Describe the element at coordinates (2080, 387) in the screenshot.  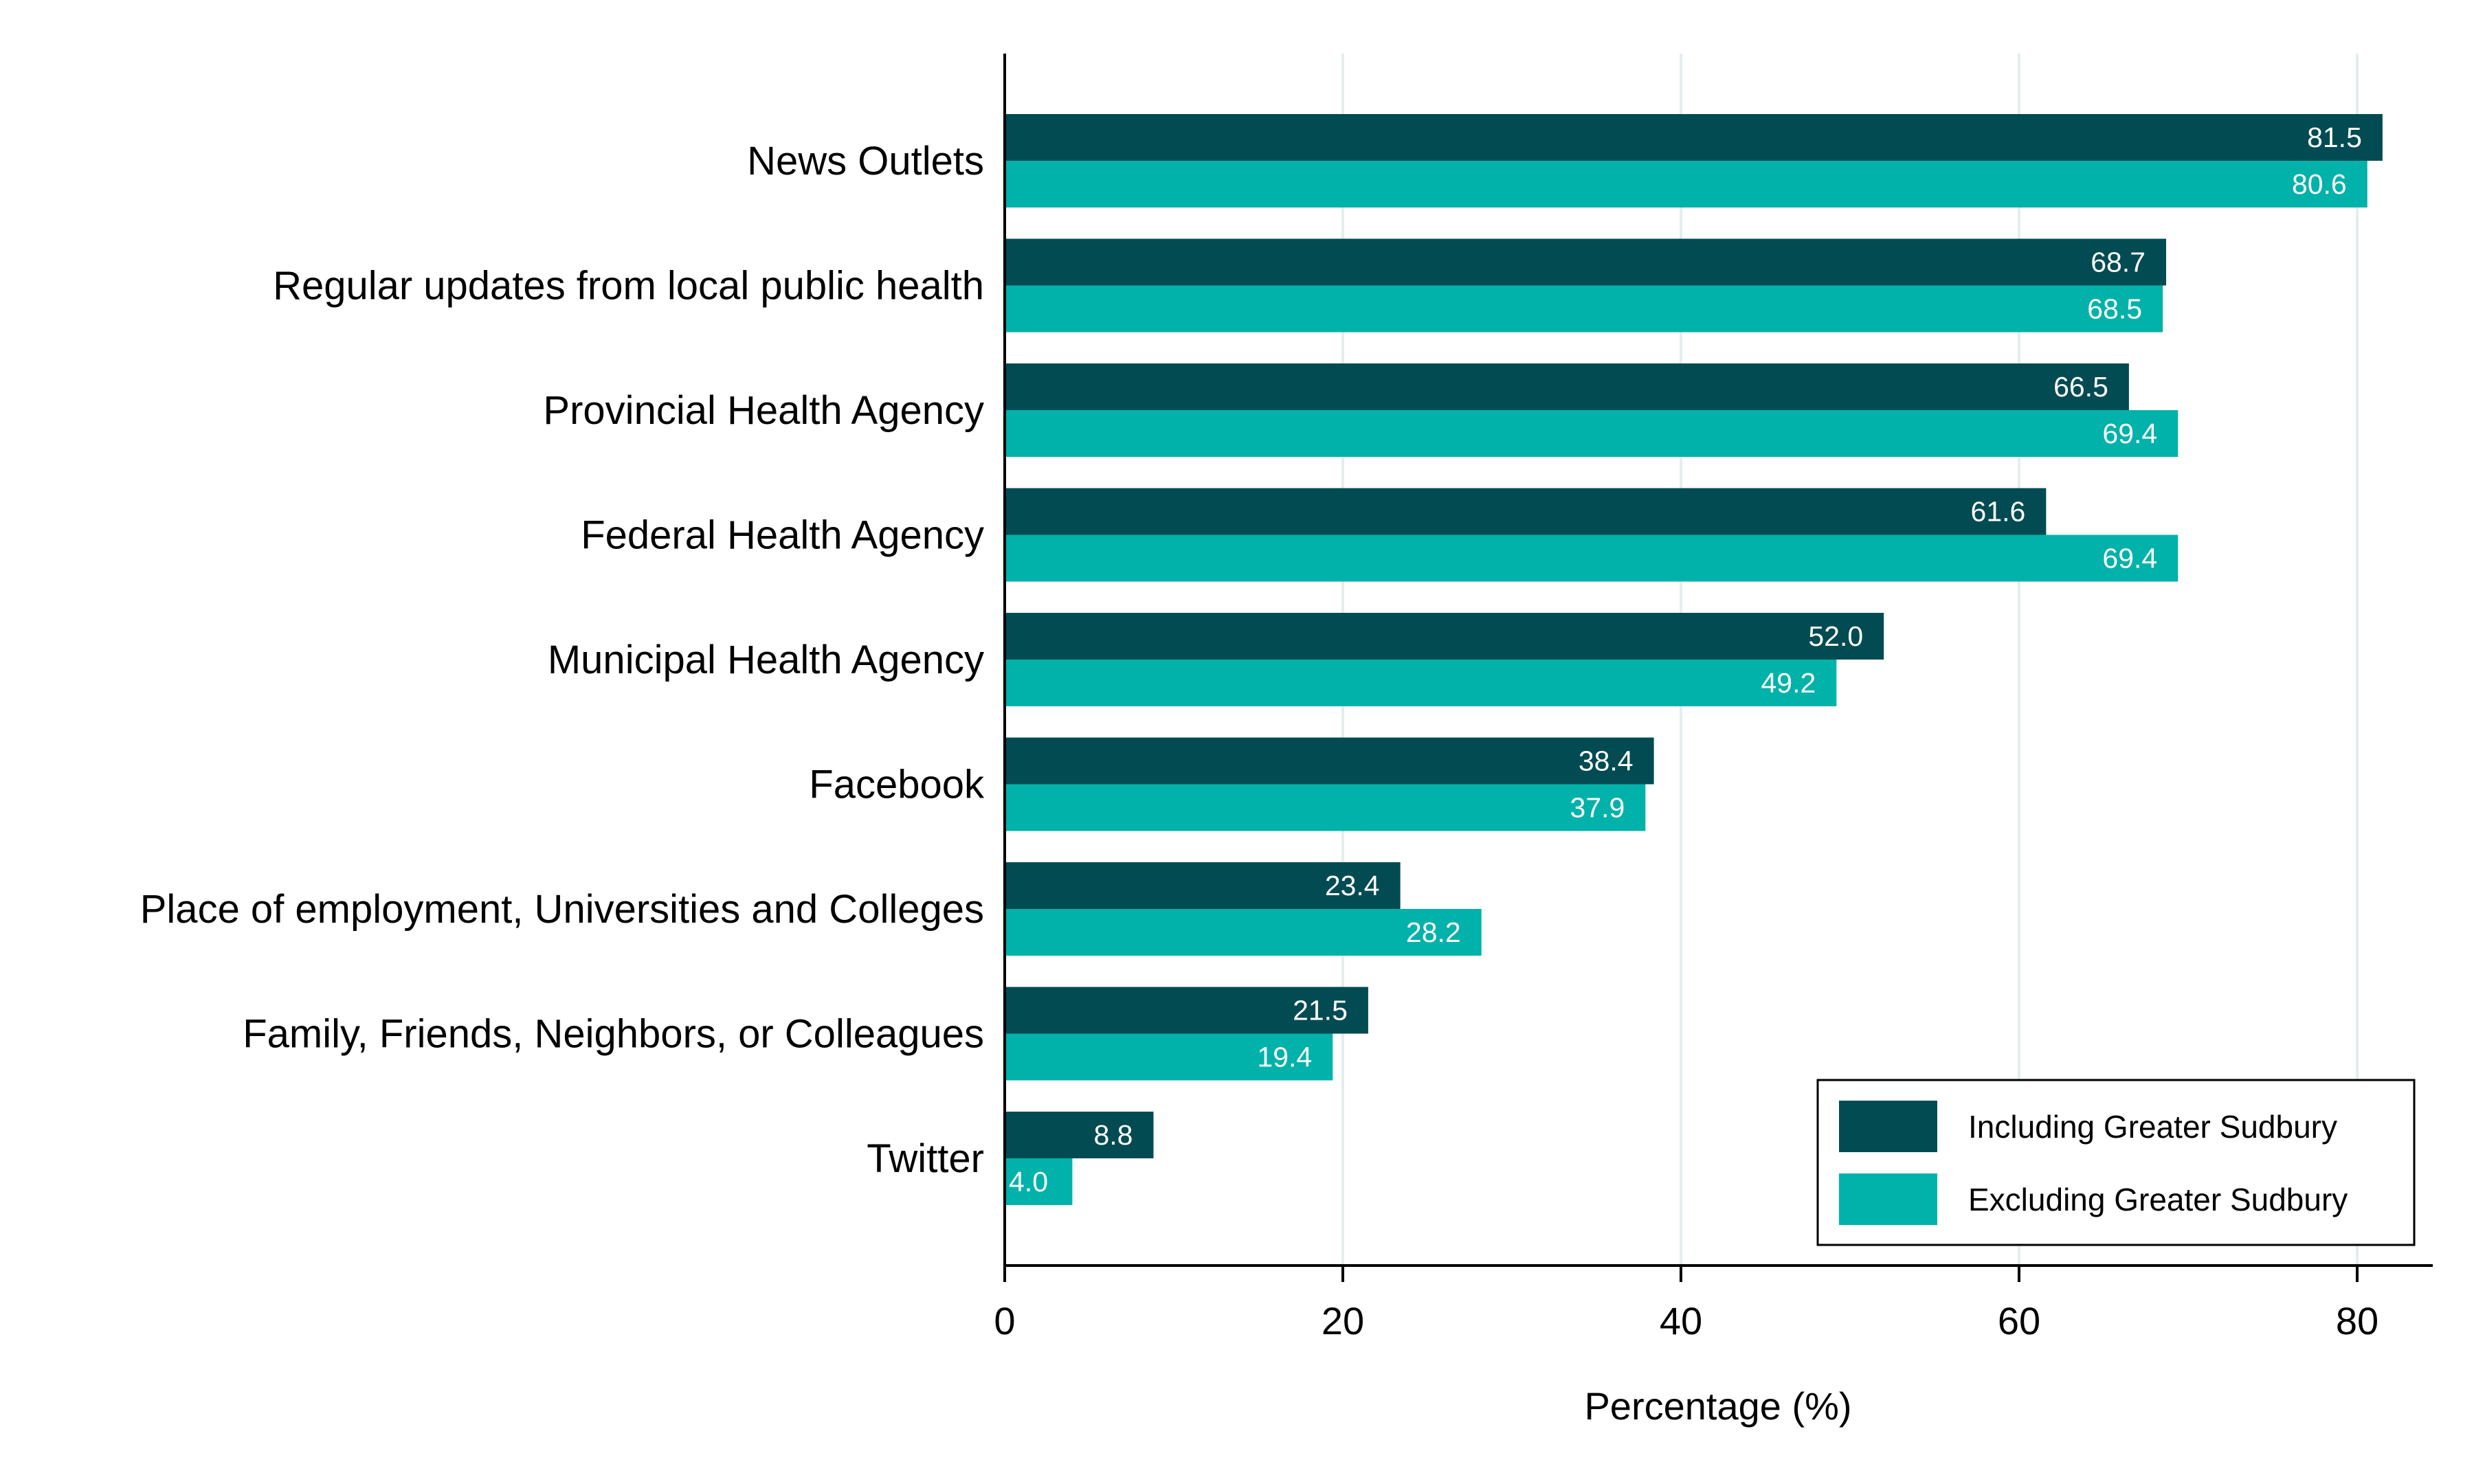
I see `data-label-provincial-health-agency-including: 66.5` at that location.